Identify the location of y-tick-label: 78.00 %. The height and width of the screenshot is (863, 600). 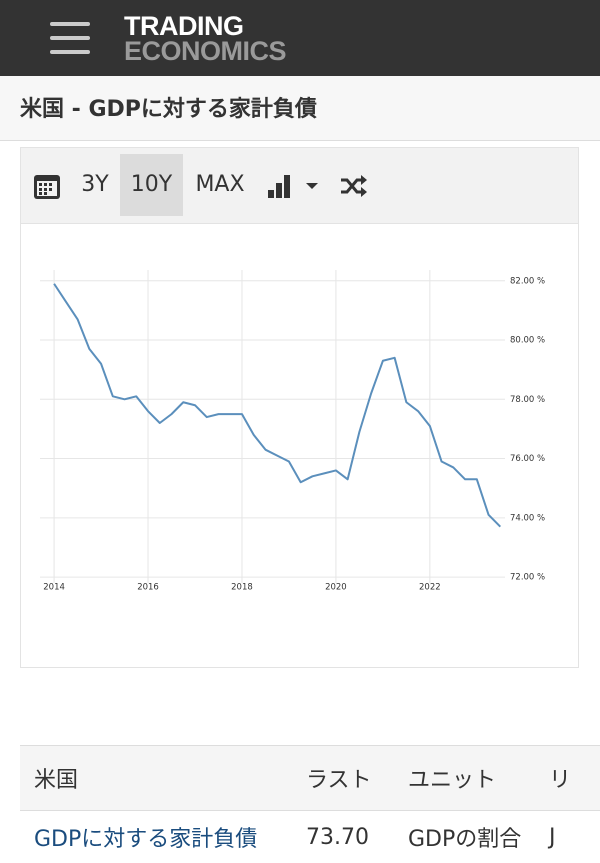
(527, 400).